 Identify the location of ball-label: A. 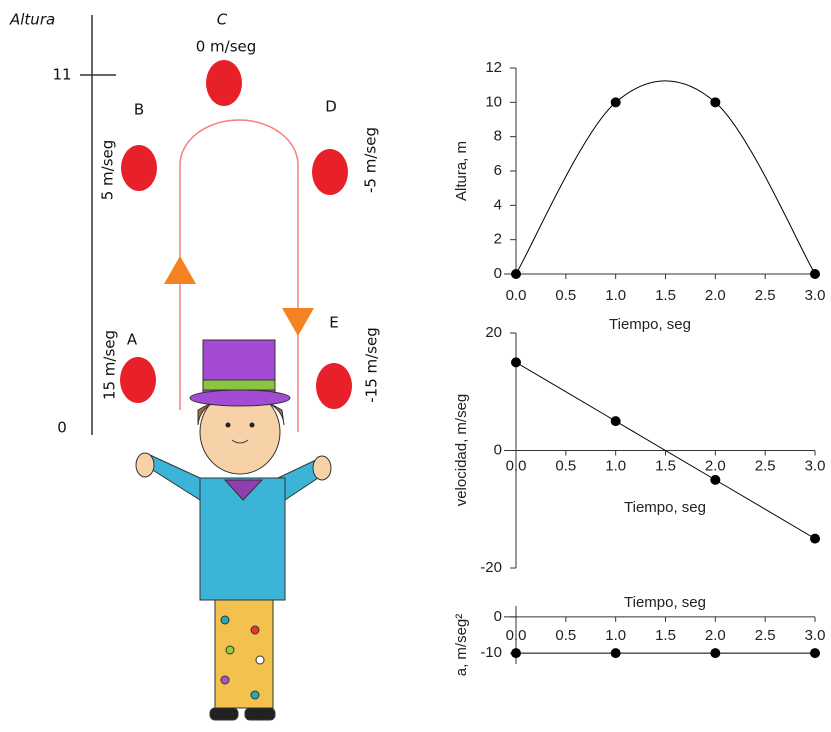
(132, 340).